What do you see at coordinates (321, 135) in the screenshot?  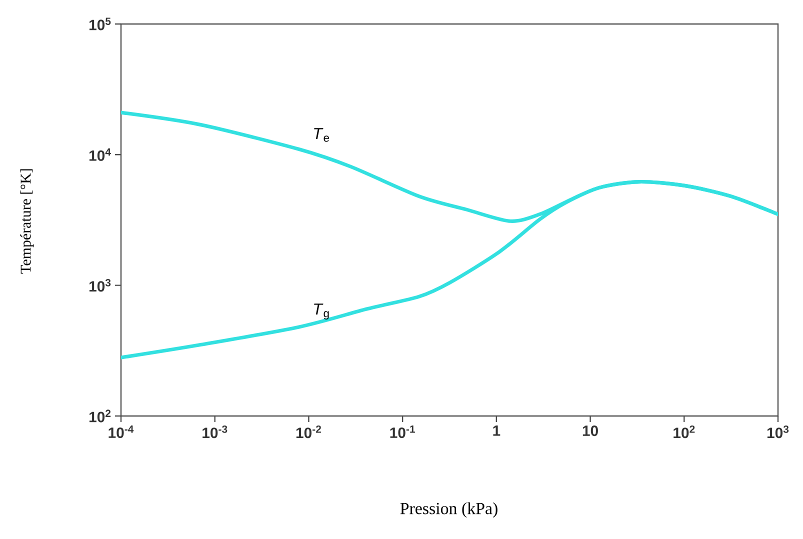 I see `series-label: T$_{e}$` at bounding box center [321, 135].